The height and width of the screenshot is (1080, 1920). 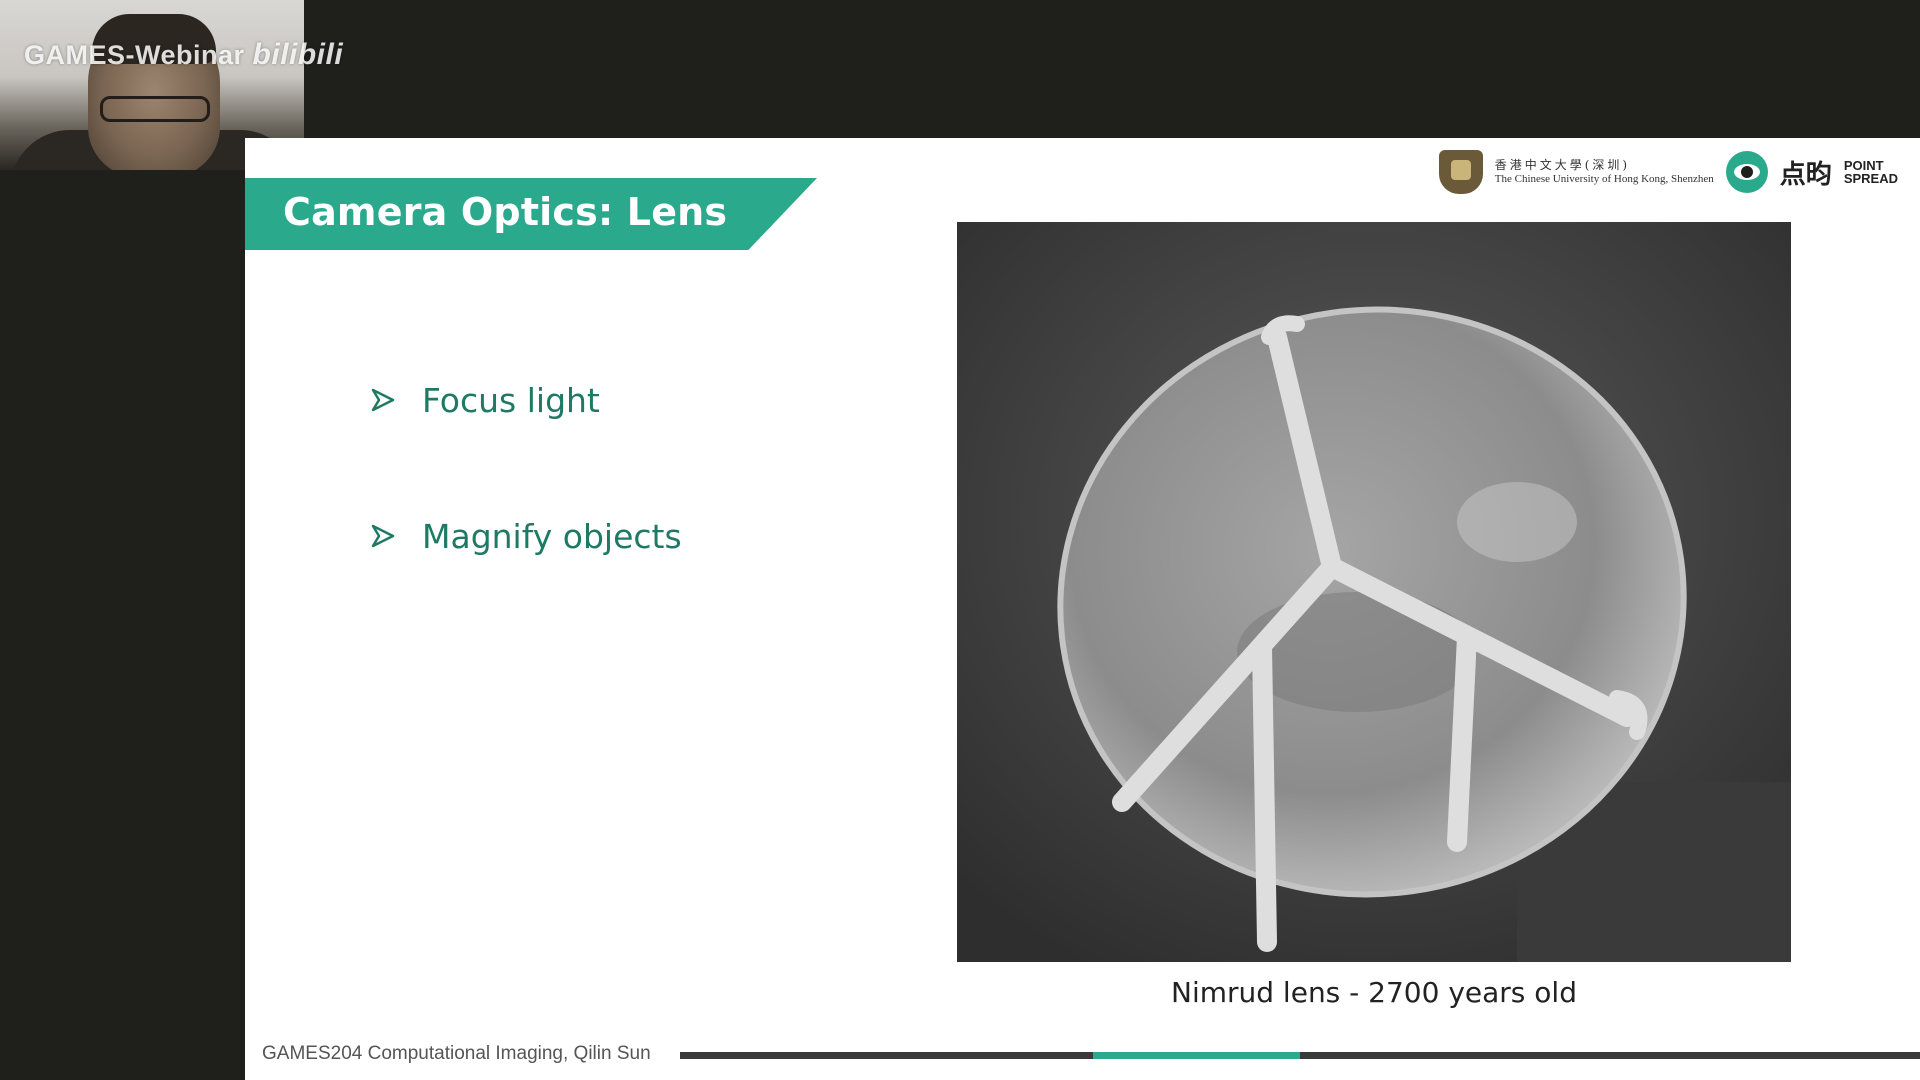 What do you see at coordinates (154, 39) in the screenshot?
I see `speaker-hair` at bounding box center [154, 39].